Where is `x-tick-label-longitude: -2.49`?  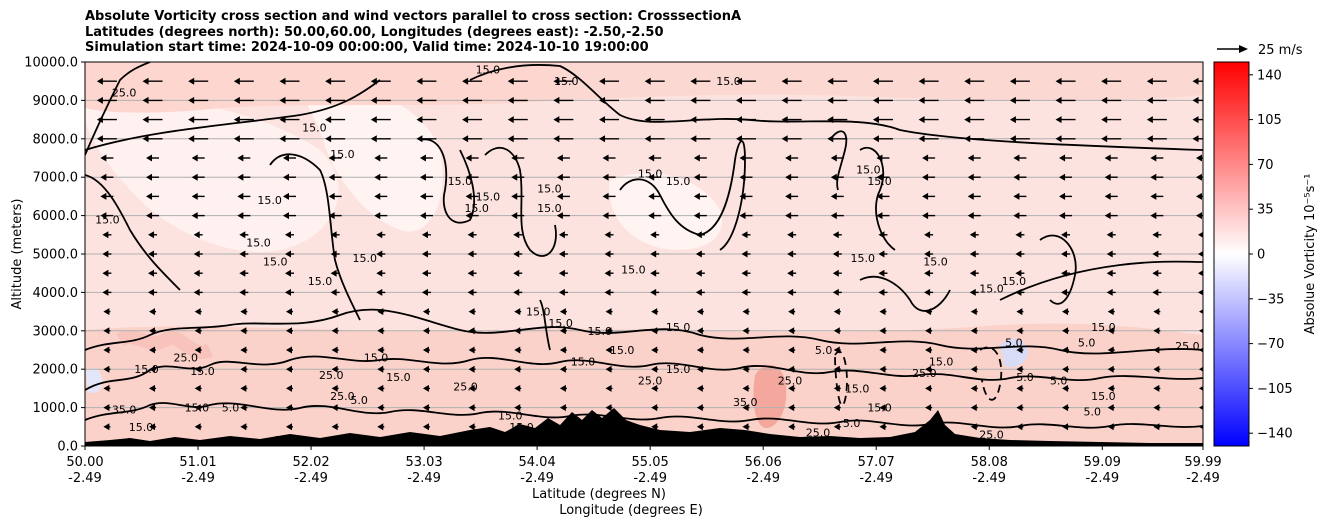
x-tick-label-longitude: -2.49 is located at coordinates (537, 478).